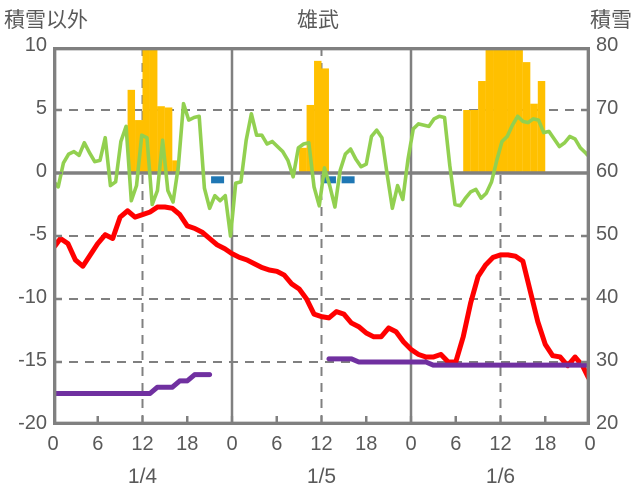 Image resolution: width=636 pixels, height=501 pixels. What do you see at coordinates (32, 423) in the screenshot?
I see `y-axis-label-left: -20` at bounding box center [32, 423].